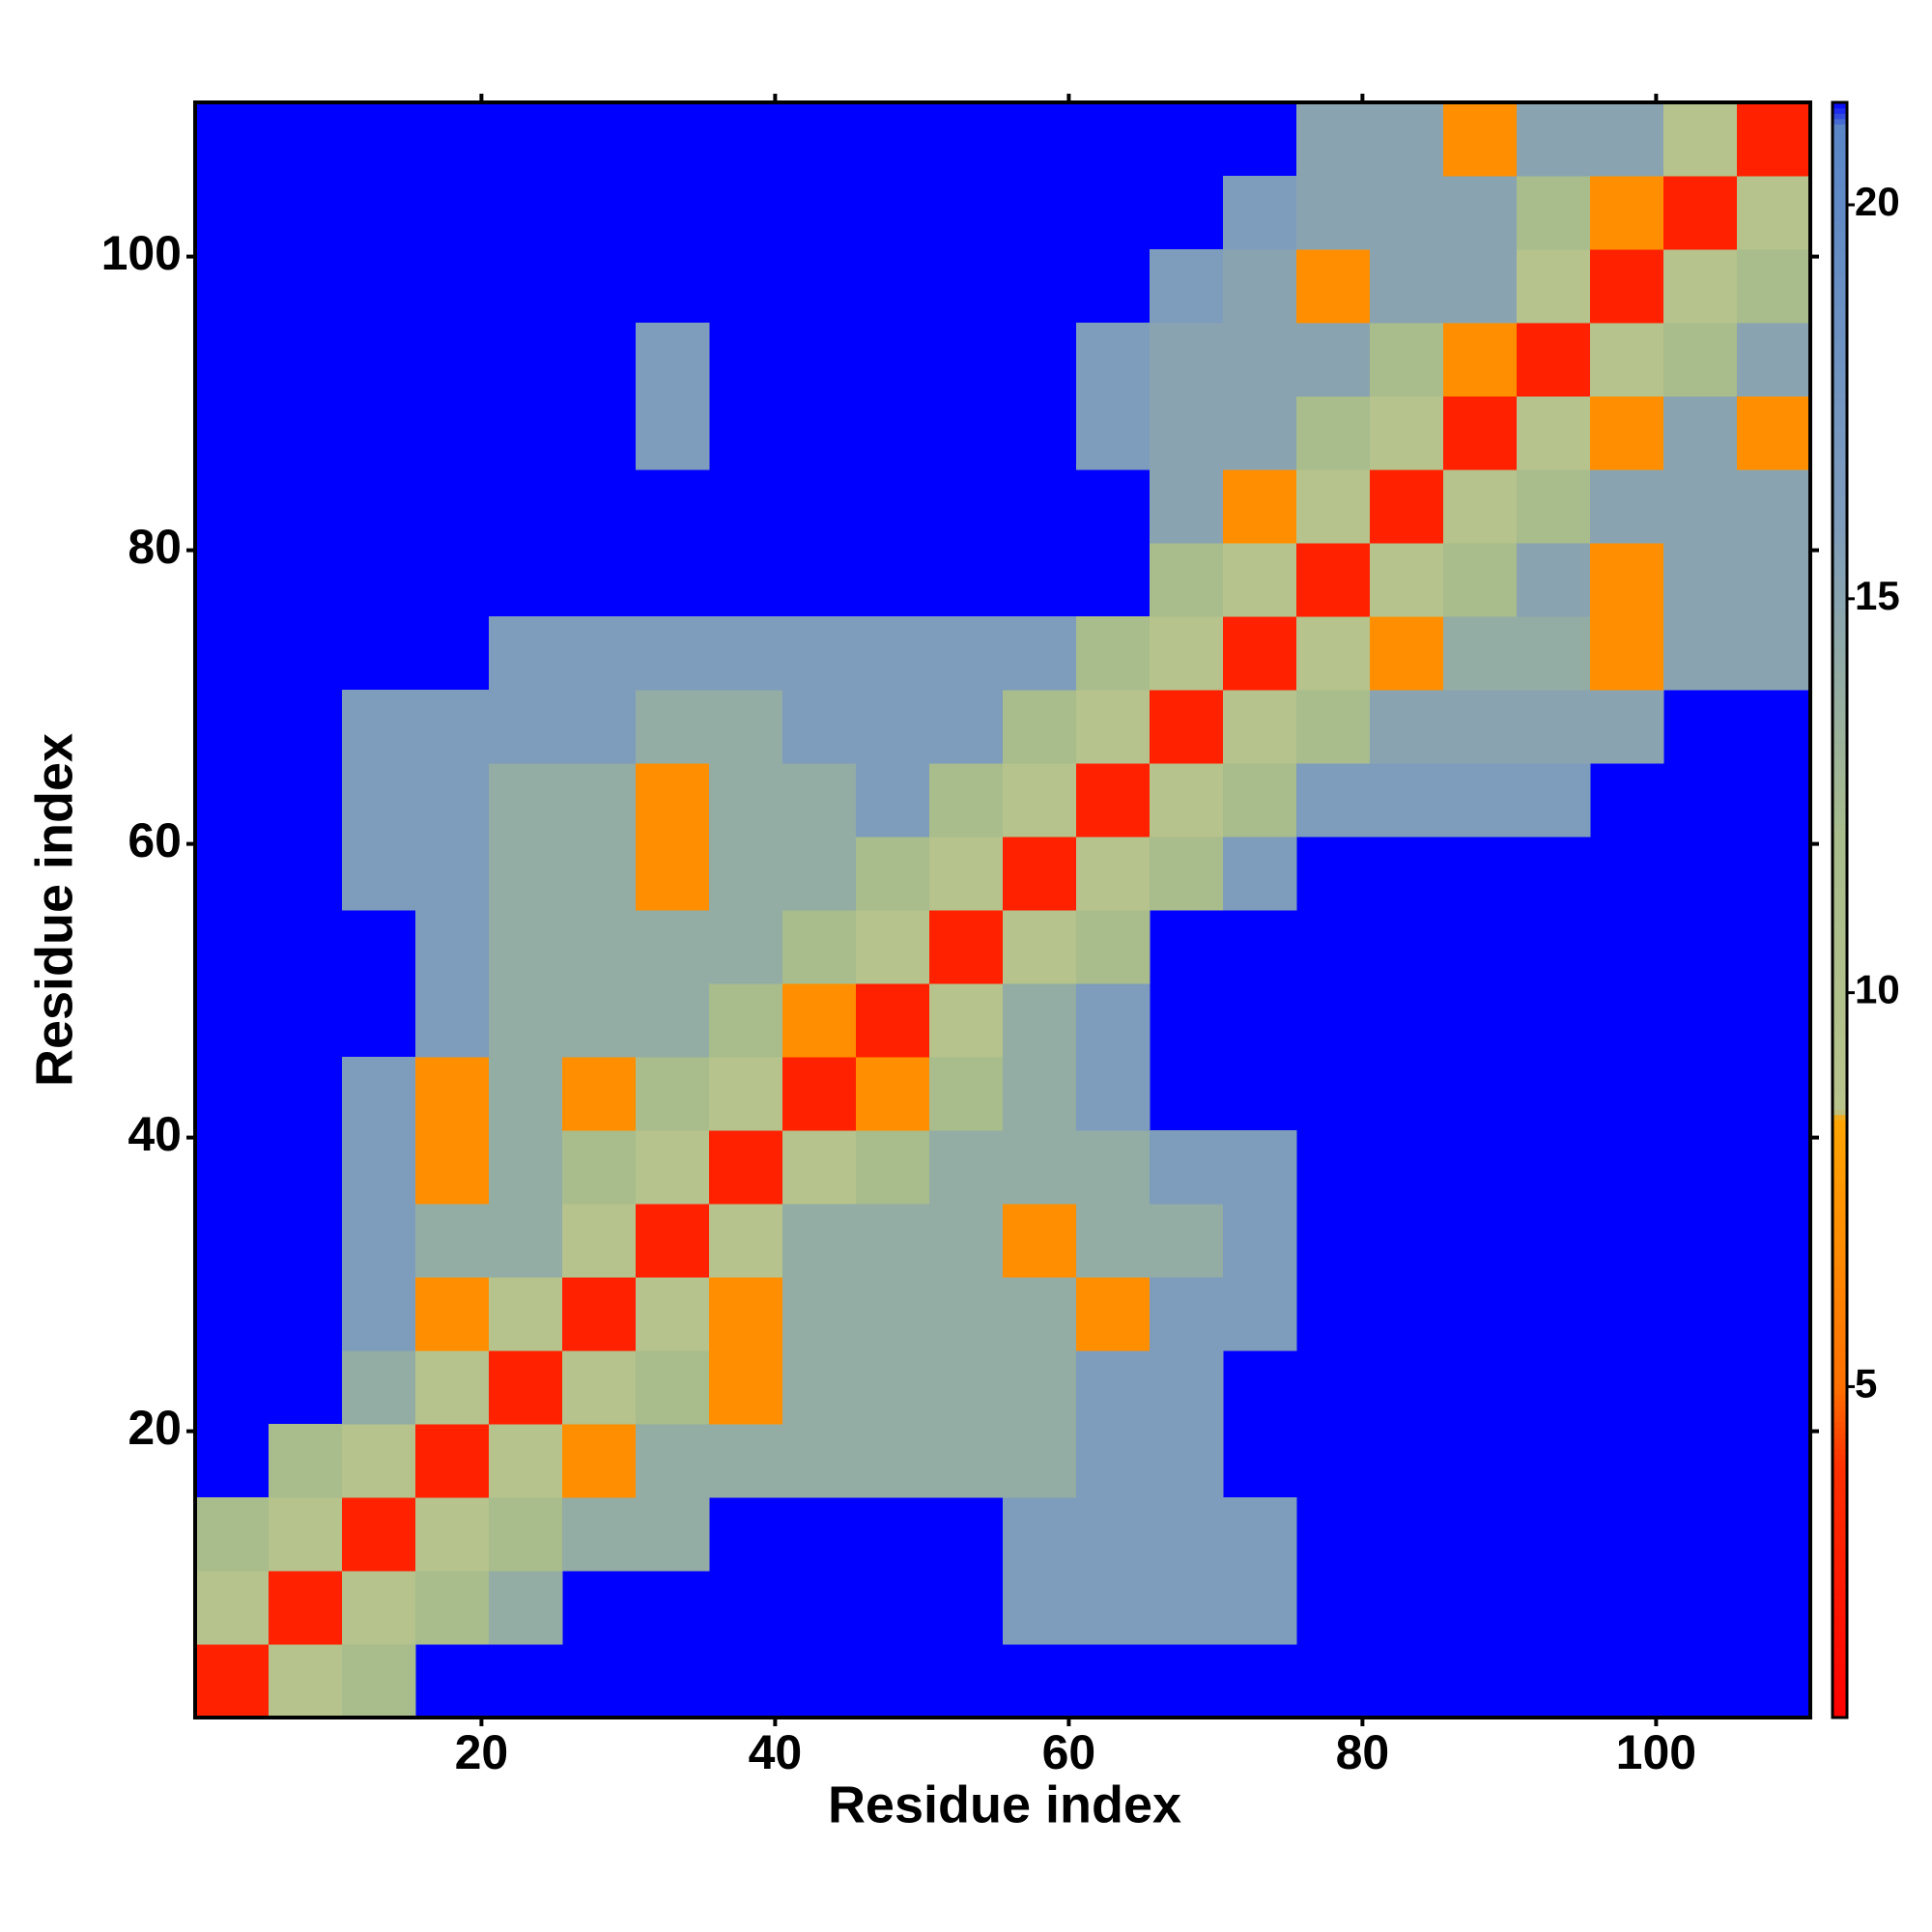  What do you see at coordinates (141, 253) in the screenshot?
I see `y-tick-label: 100` at bounding box center [141, 253].